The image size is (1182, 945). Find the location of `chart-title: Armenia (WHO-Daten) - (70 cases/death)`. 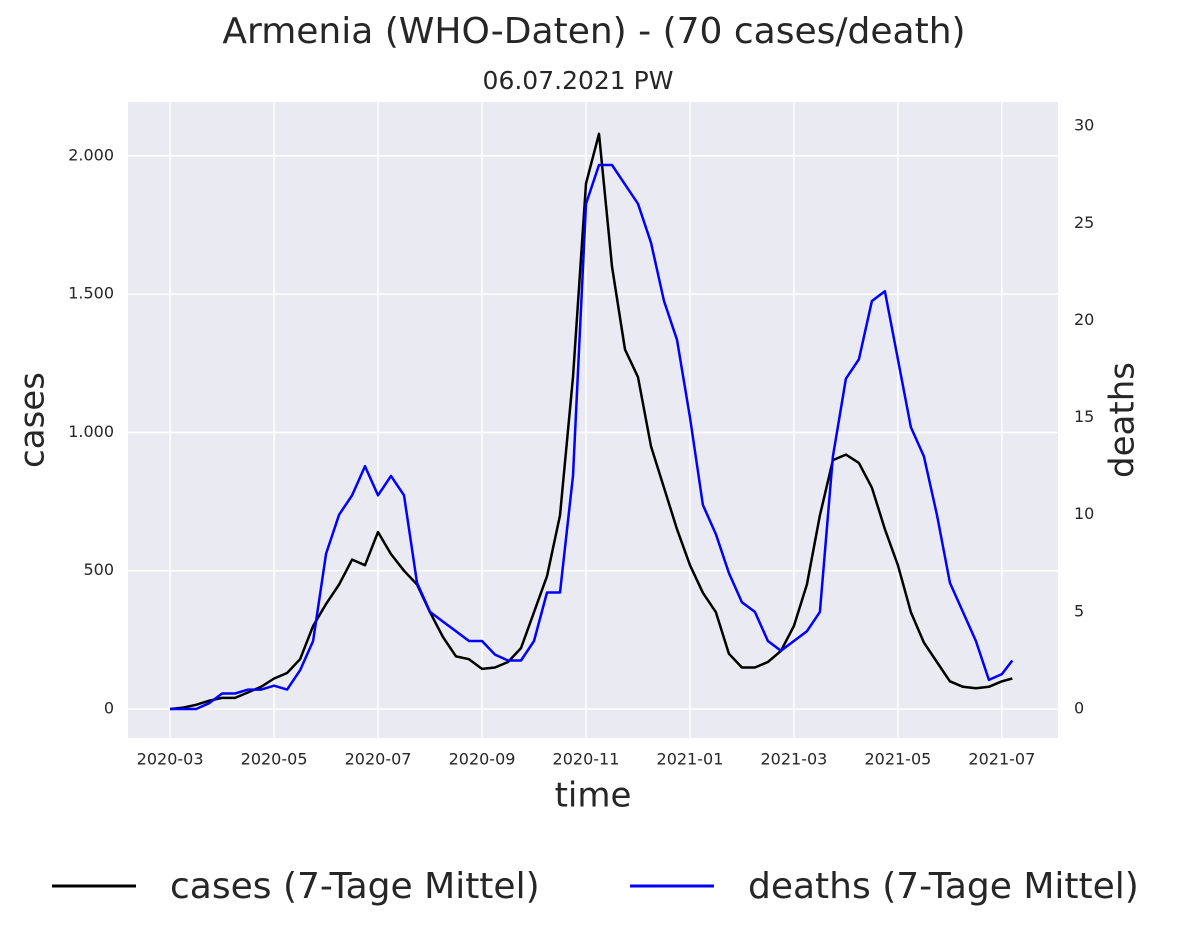

chart-title: Armenia (WHO-Daten) - (70 cases/death) is located at coordinates (593, 31).